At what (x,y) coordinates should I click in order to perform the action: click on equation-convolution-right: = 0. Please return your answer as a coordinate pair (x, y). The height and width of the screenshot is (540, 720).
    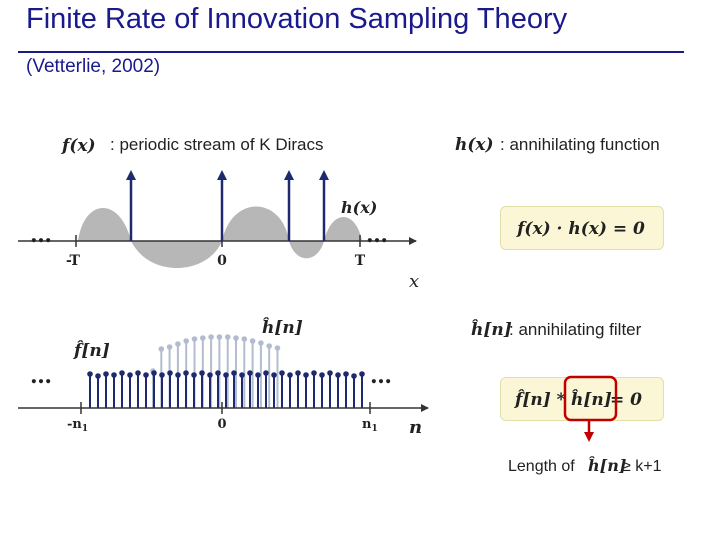
    Looking at the image, I should click on (626, 400).